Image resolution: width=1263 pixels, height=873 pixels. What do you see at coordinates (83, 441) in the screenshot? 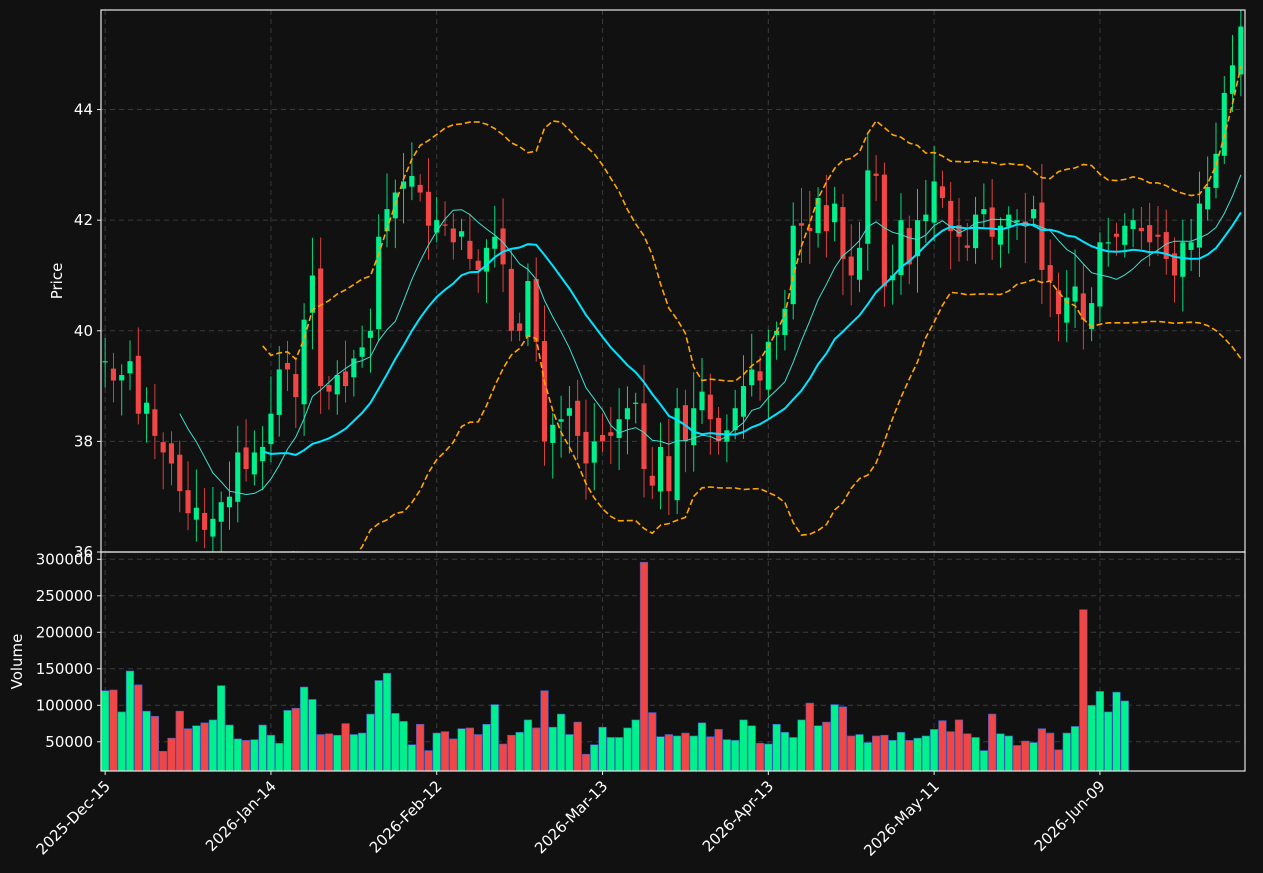
I see `price-tick-label: 38` at bounding box center [83, 441].